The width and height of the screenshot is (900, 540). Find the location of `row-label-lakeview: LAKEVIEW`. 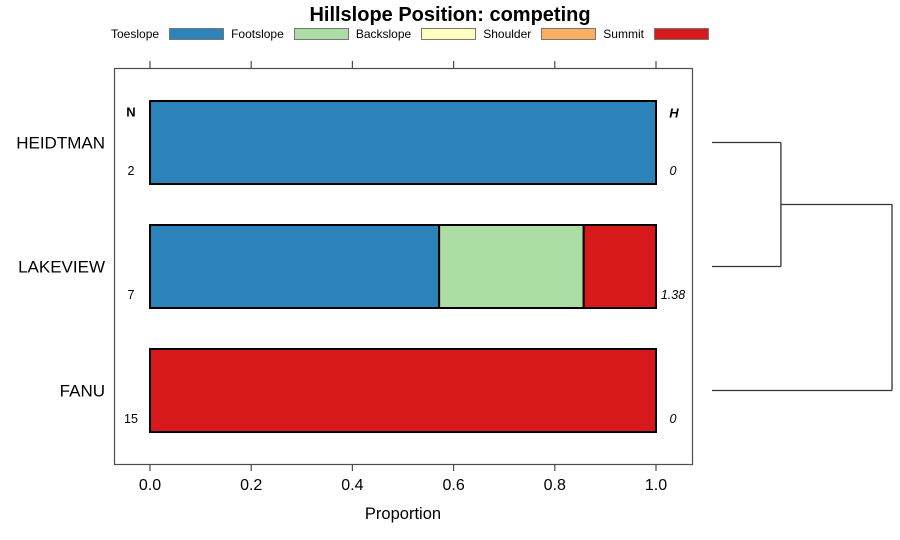

row-label-lakeview: LAKEVIEW is located at coordinates (61, 266).